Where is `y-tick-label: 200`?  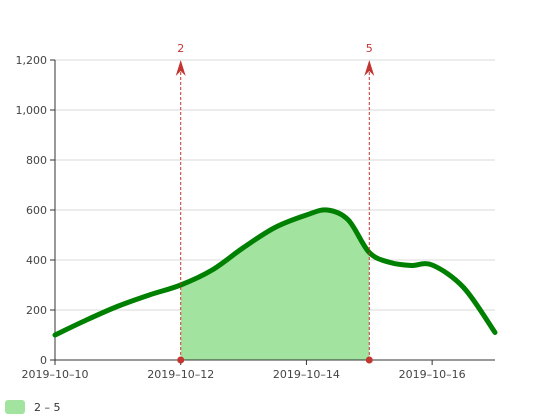
y-tick-label: 200 is located at coordinates (36, 310).